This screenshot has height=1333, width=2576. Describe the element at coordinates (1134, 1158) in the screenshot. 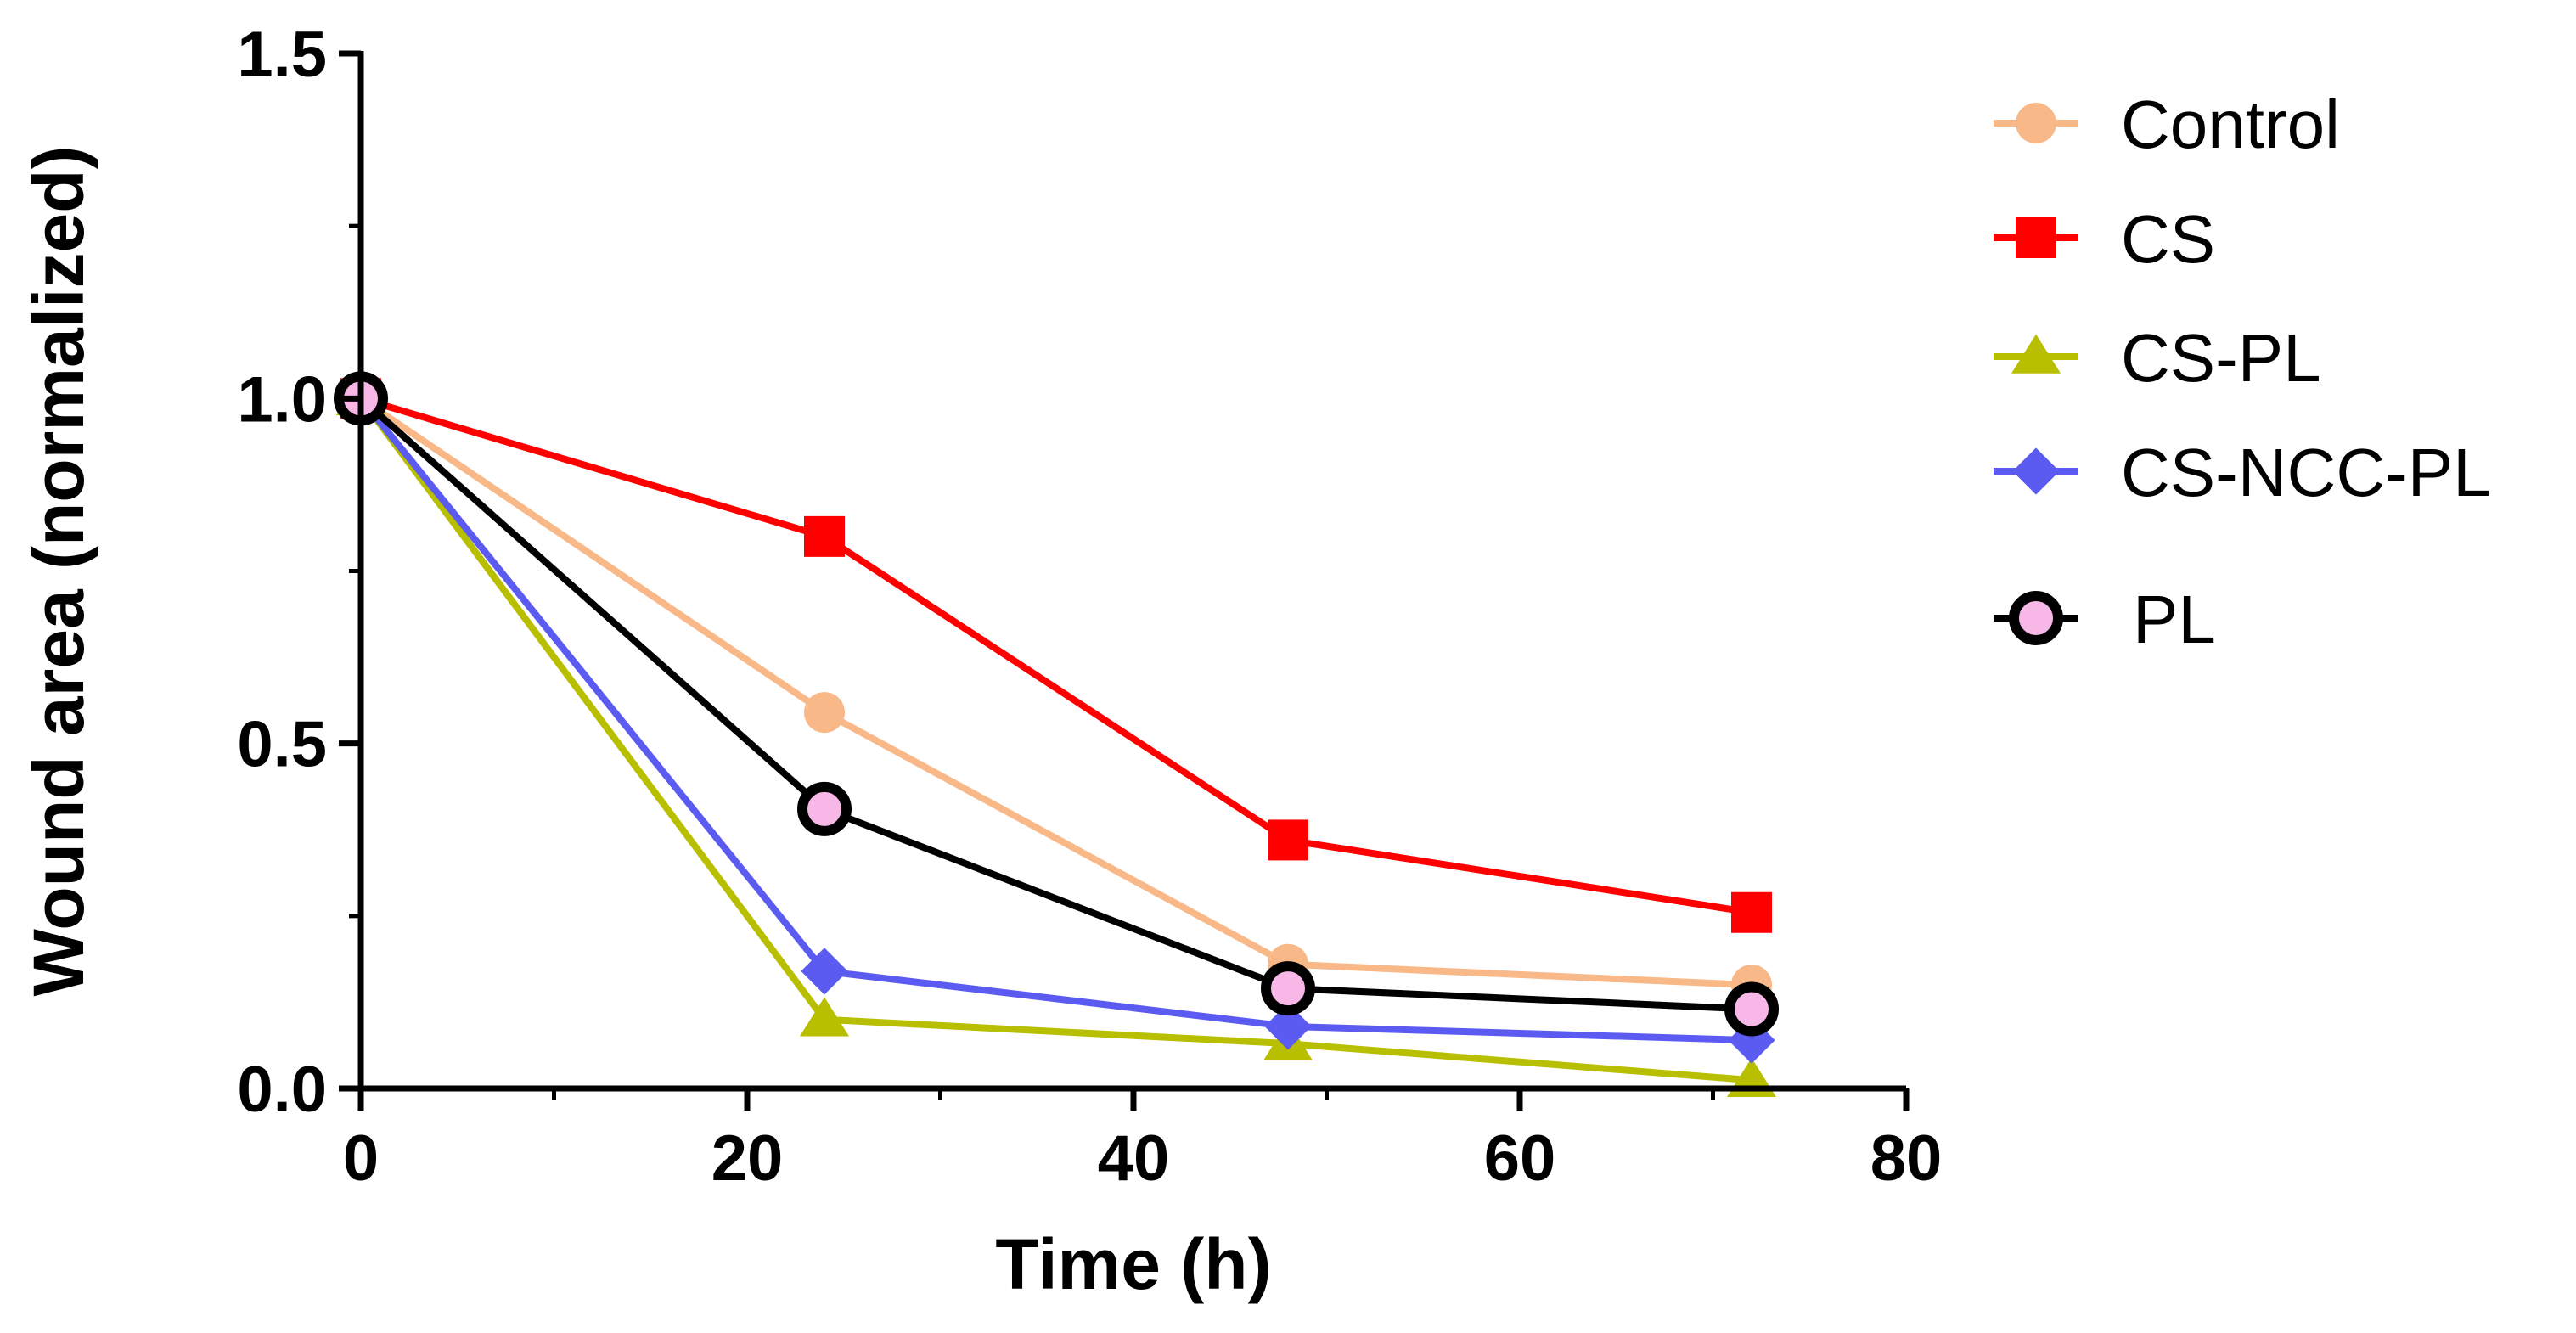

I see `x-tick-label: 40` at that location.